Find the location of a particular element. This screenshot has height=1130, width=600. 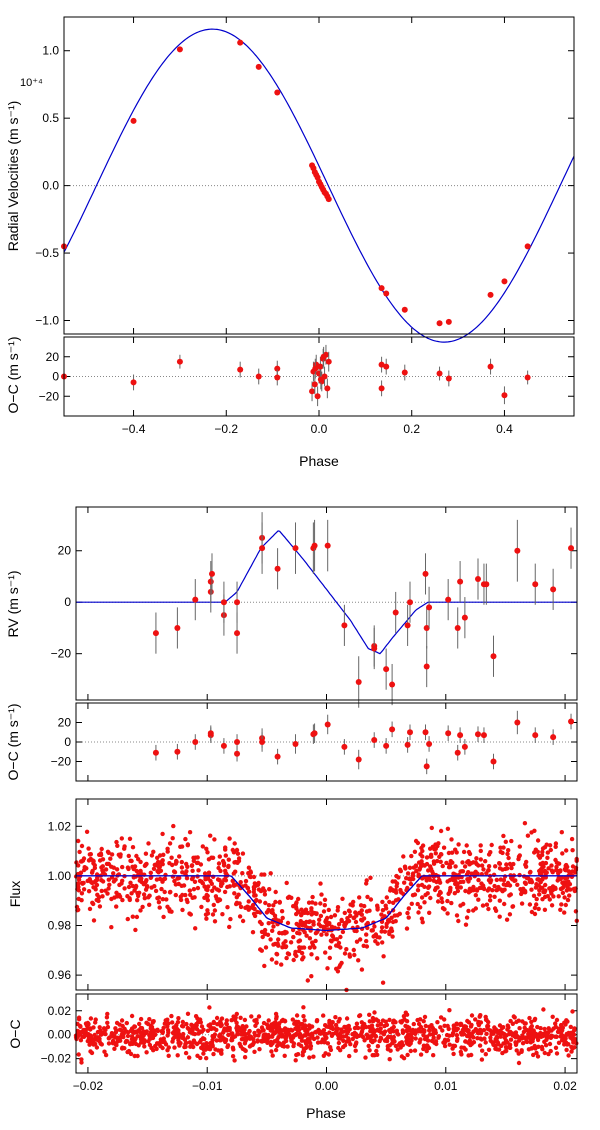

model-curve is located at coordinates (326, 903).